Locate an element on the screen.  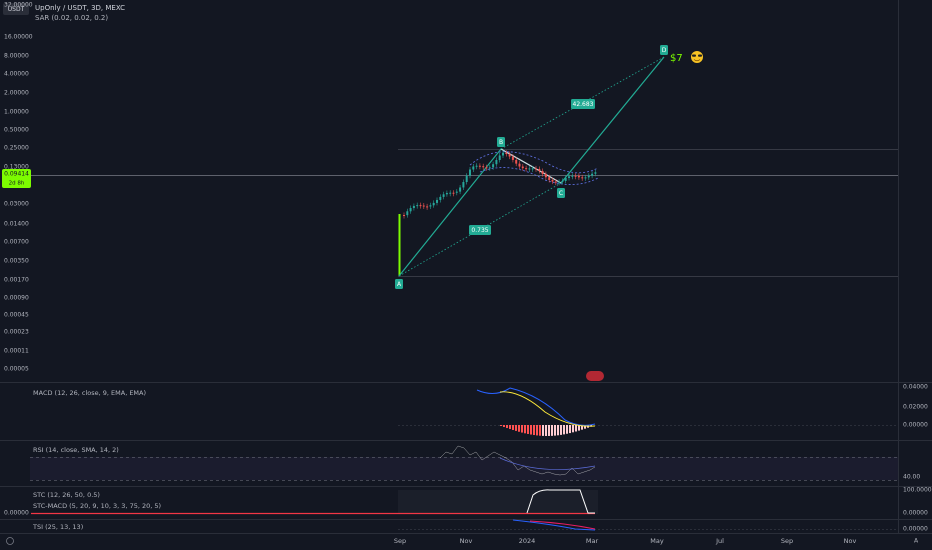
candles is located at coordinates (500, 184).